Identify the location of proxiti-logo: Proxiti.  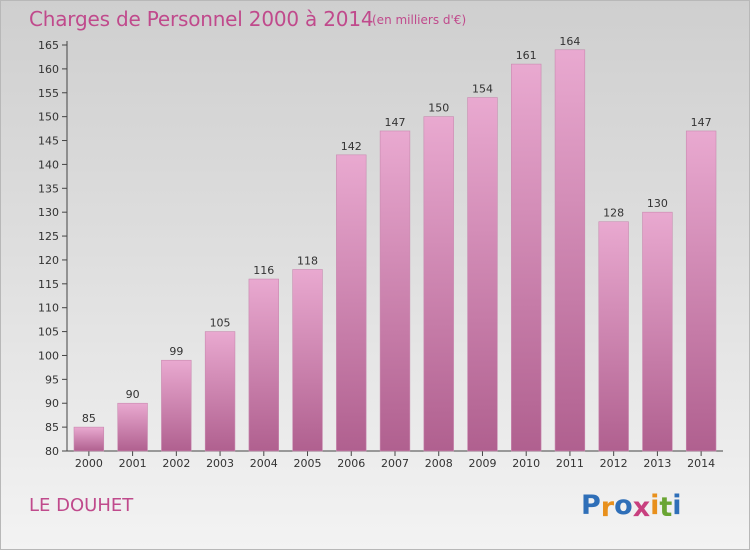
(631, 506).